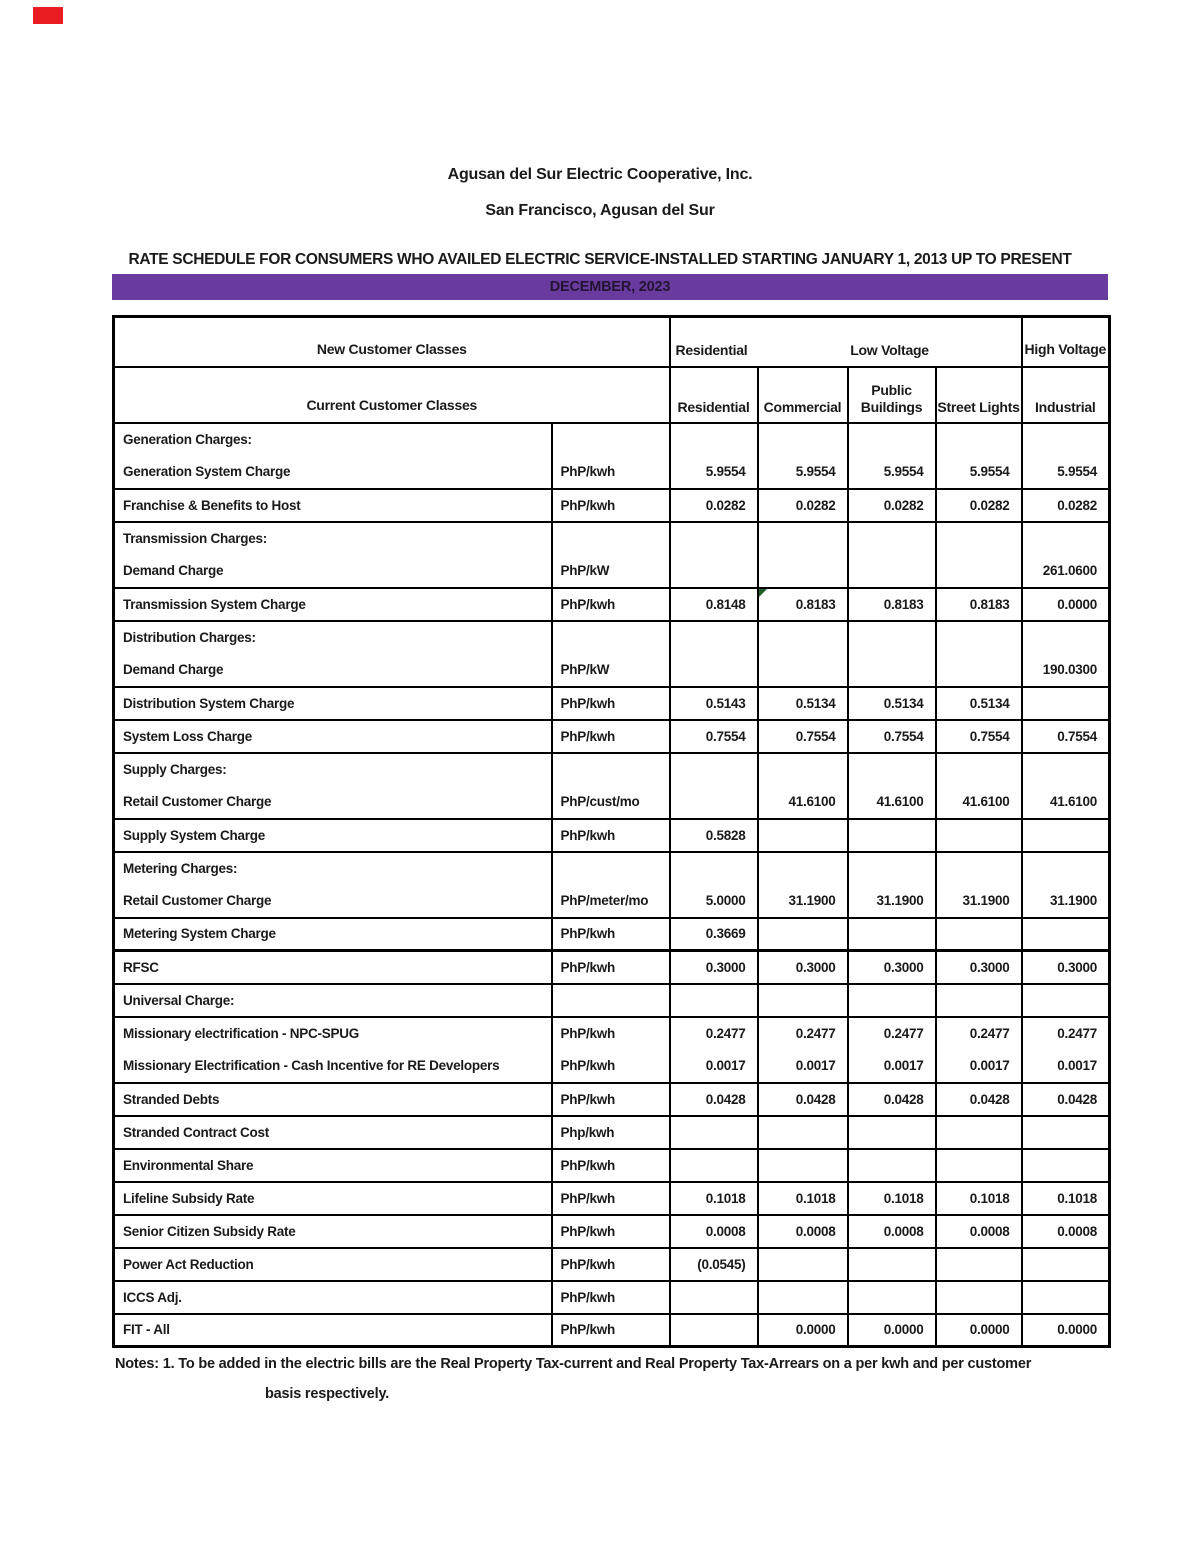 The height and width of the screenshot is (1553, 1200). Describe the element at coordinates (803, 736) in the screenshot. I see `rate-value-cell: 0.7554` at that location.